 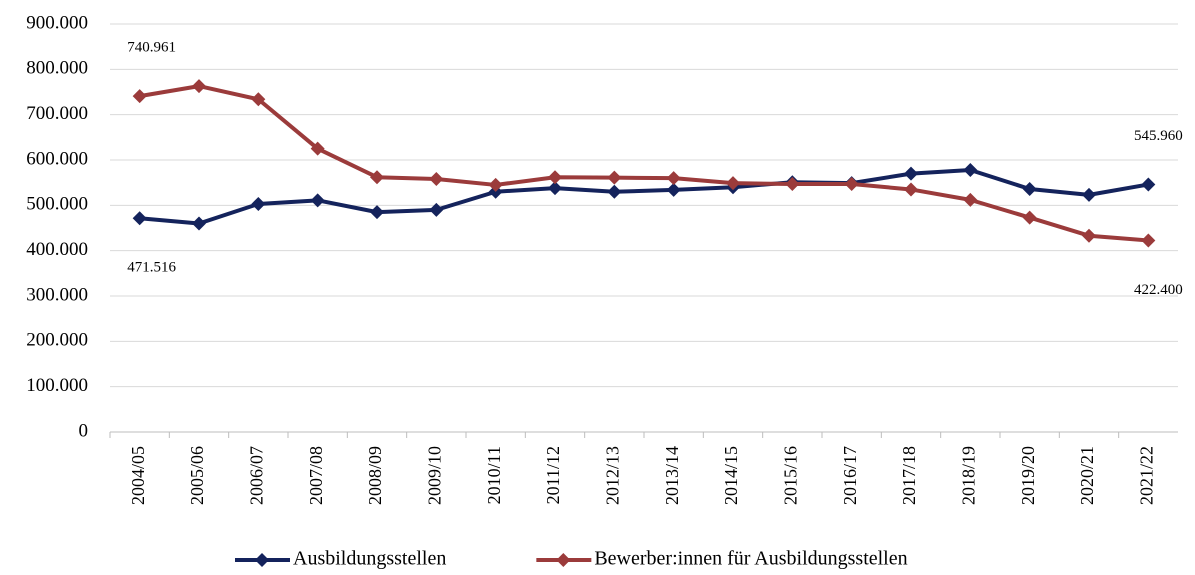 I want to click on y-tick-label: 500.000, so click(x=57, y=204).